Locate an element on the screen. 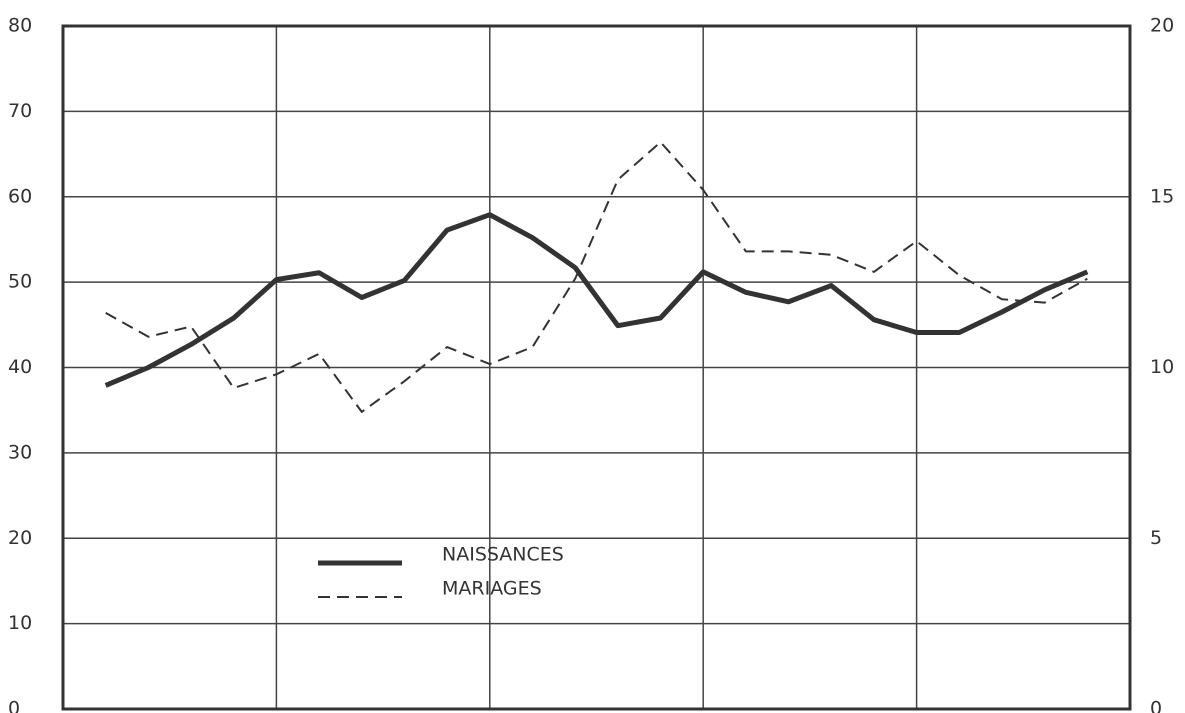 The height and width of the screenshot is (713, 1185). y-tick-label: 70 is located at coordinates (20, 111).